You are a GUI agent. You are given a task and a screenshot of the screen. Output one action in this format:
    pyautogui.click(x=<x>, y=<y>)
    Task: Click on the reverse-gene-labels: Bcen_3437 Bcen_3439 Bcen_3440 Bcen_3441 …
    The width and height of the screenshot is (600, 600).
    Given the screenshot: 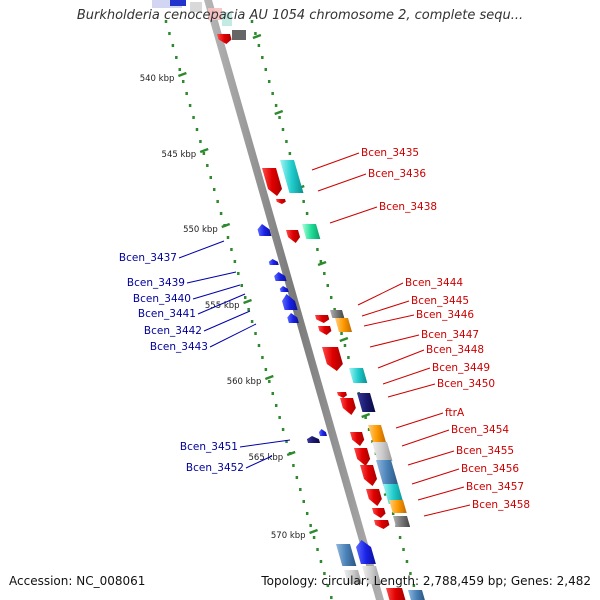 What is the action you would take?
    pyautogui.click(x=181, y=363)
    